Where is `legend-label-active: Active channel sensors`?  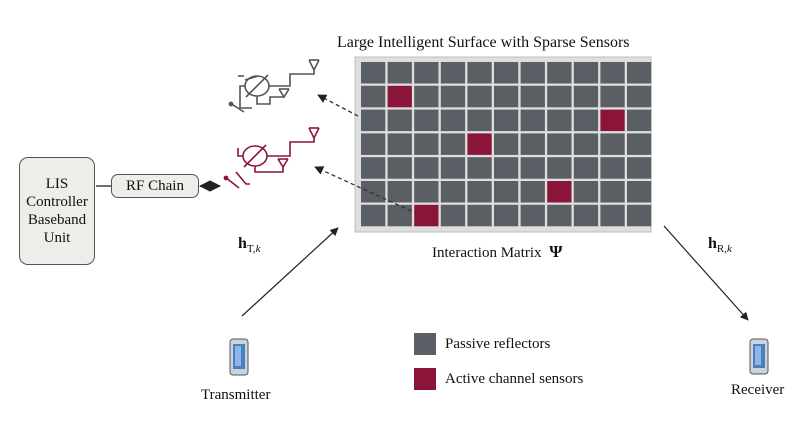
legend-label-active: Active channel sensors is located at coordinates (514, 379).